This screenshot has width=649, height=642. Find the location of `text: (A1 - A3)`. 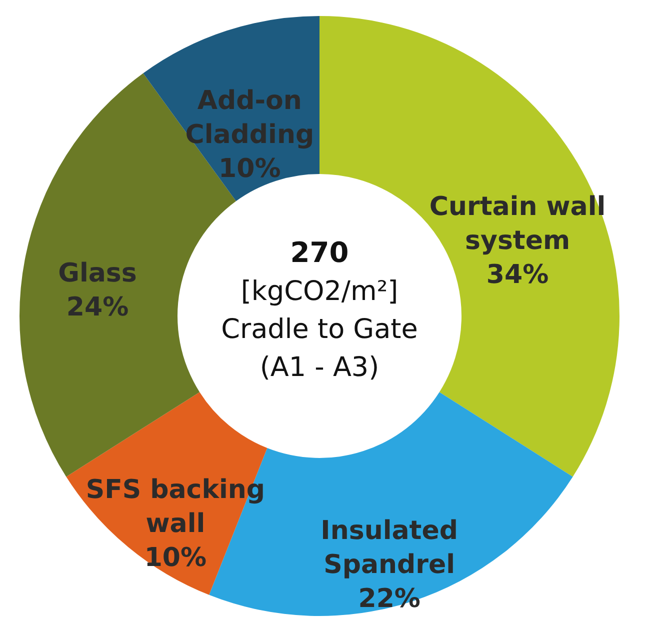

text: (A1 - A3) is located at coordinates (320, 367).